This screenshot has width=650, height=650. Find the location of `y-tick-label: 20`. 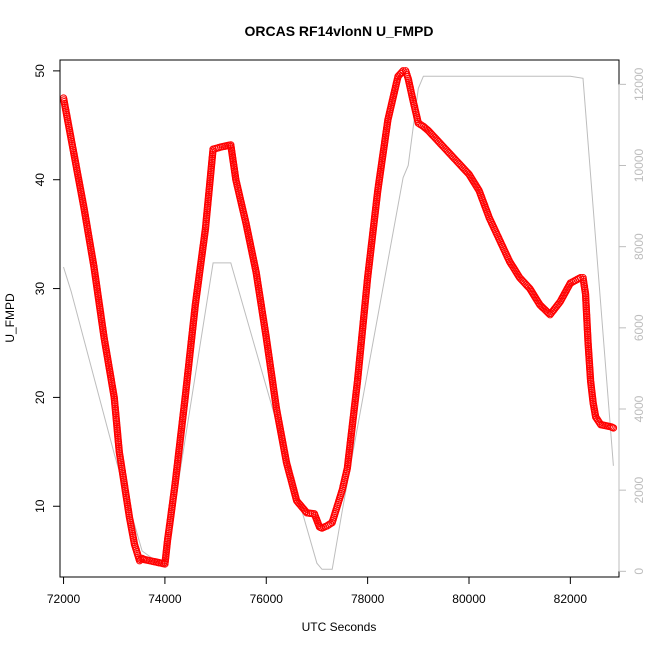

y-tick-label: 20 is located at coordinates (40, 397).